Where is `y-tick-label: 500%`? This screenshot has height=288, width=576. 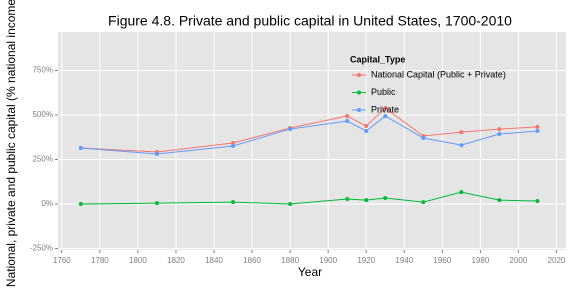
y-tick-label: 500% is located at coordinates (43, 114).